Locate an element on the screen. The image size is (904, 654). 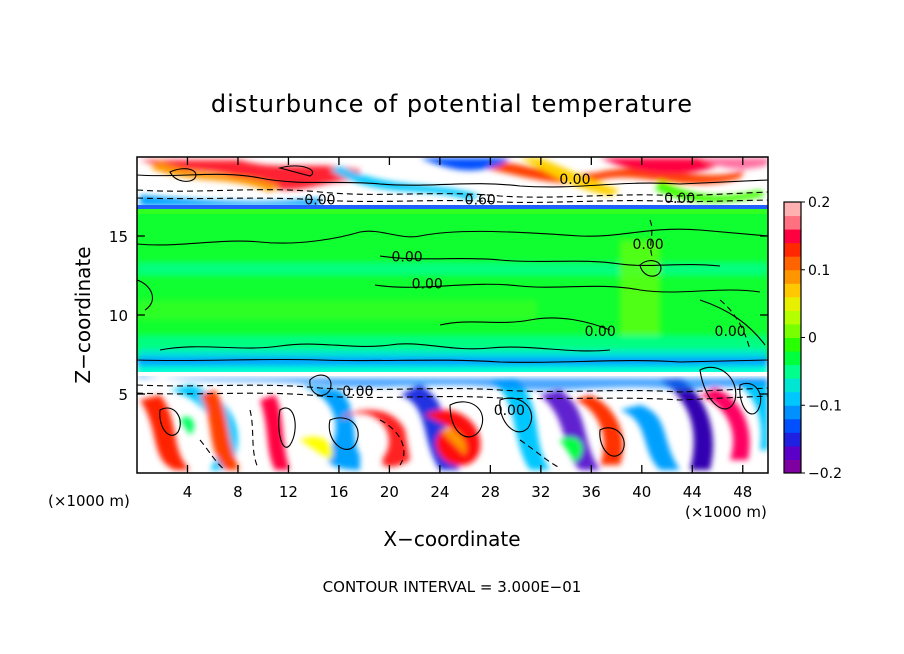
y-tick-label: 10 is located at coordinates (118, 316).